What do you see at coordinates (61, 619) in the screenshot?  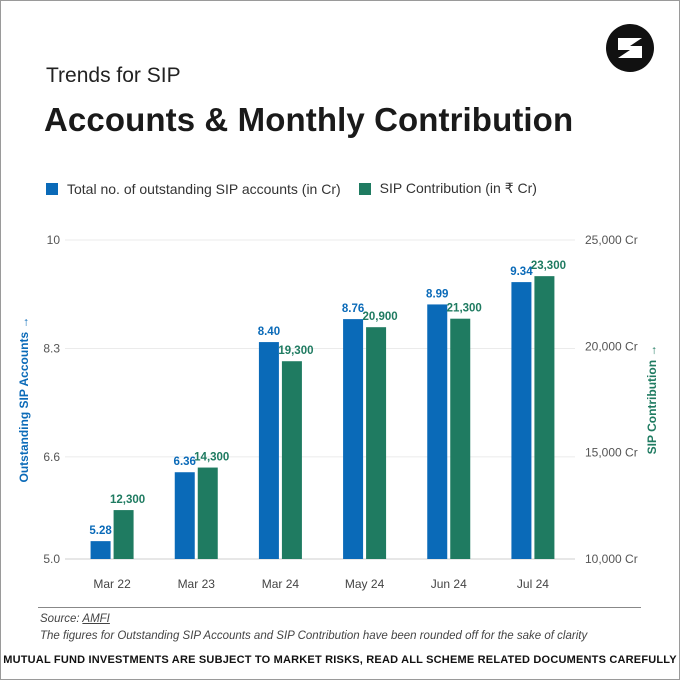 I see `source-prefix: Source:` at bounding box center [61, 619].